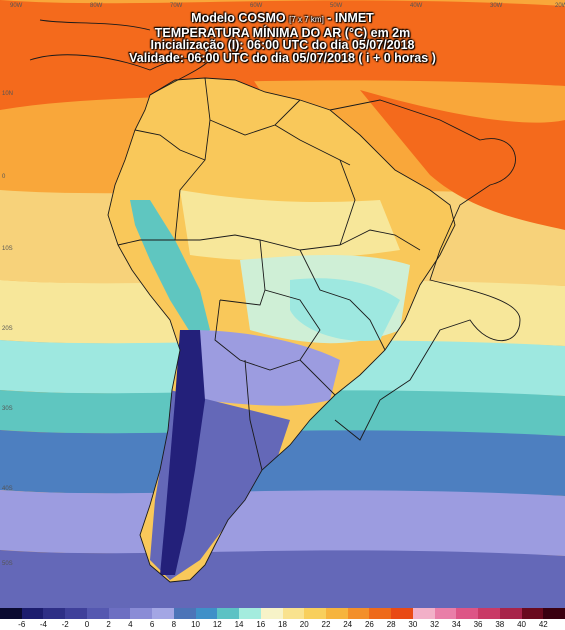  What do you see at coordinates (336, 6) in the screenshot?
I see `longitude-label: 50W` at bounding box center [336, 6].